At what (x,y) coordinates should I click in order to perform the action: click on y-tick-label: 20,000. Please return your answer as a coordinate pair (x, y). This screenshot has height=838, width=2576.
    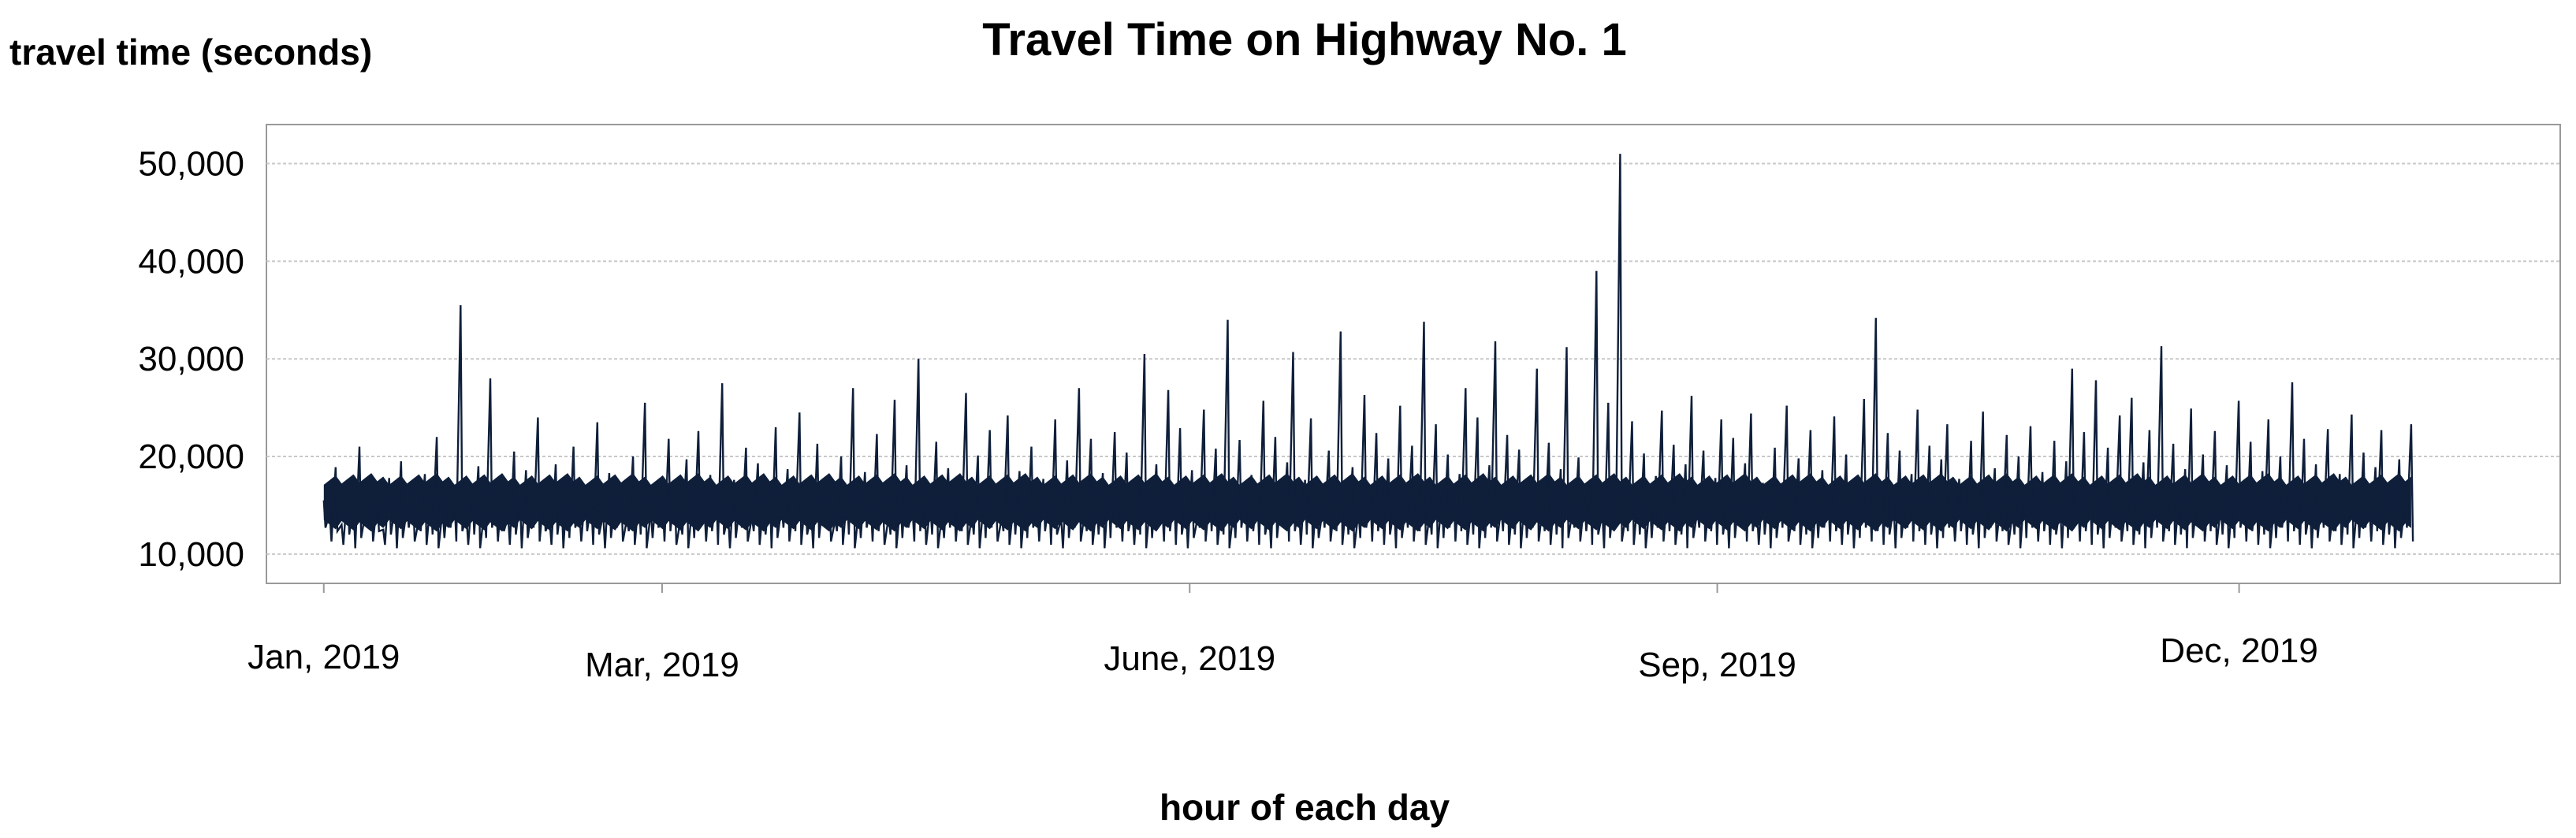
    Looking at the image, I should click on (191, 457).